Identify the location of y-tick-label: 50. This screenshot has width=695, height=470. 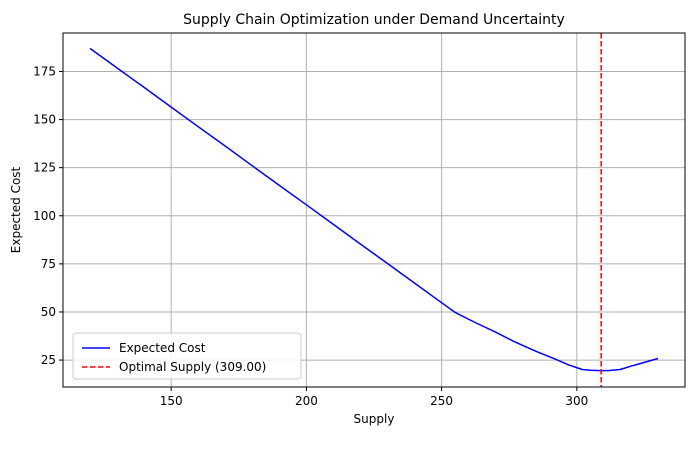
(48, 312).